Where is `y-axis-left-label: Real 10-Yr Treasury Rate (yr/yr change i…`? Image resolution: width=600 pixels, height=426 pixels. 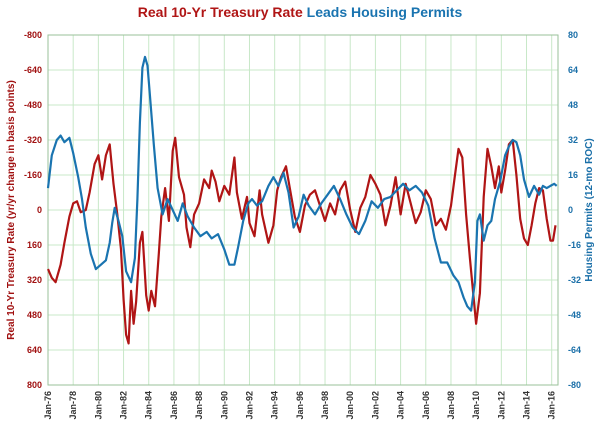 y-axis-left-label: Real 10-Yr Treasury Rate (yr/yr change i… is located at coordinates (11, 210).